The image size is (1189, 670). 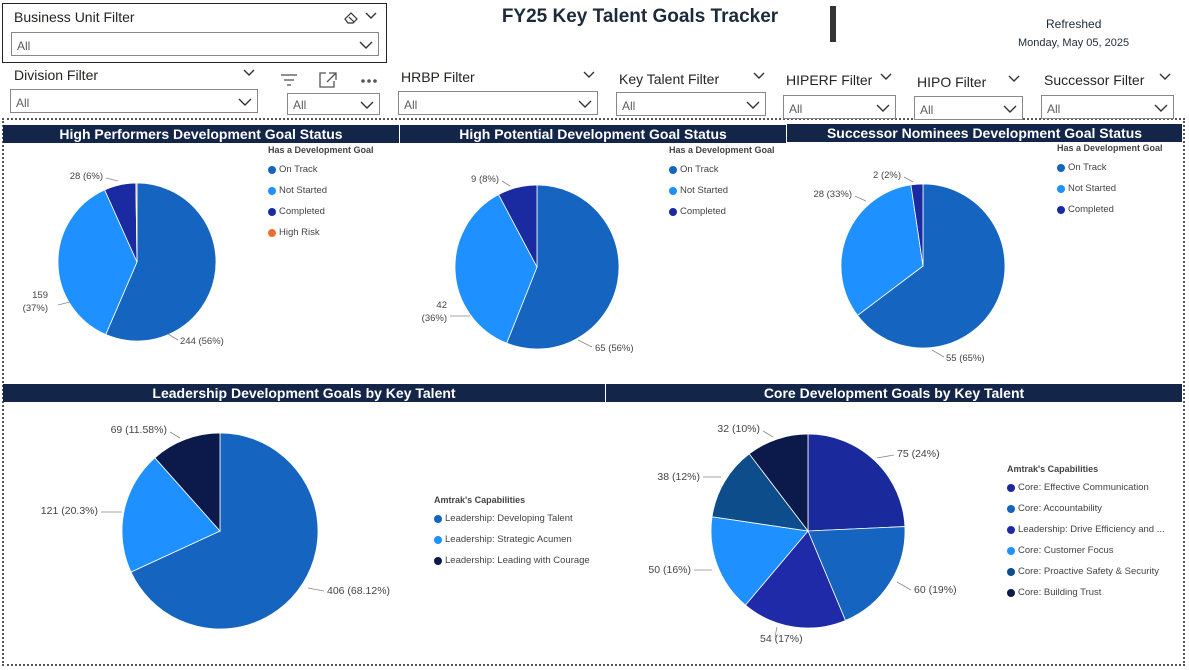 I want to click on pie-slice-leadership-strategic-acumen, so click(x=171, y=515).